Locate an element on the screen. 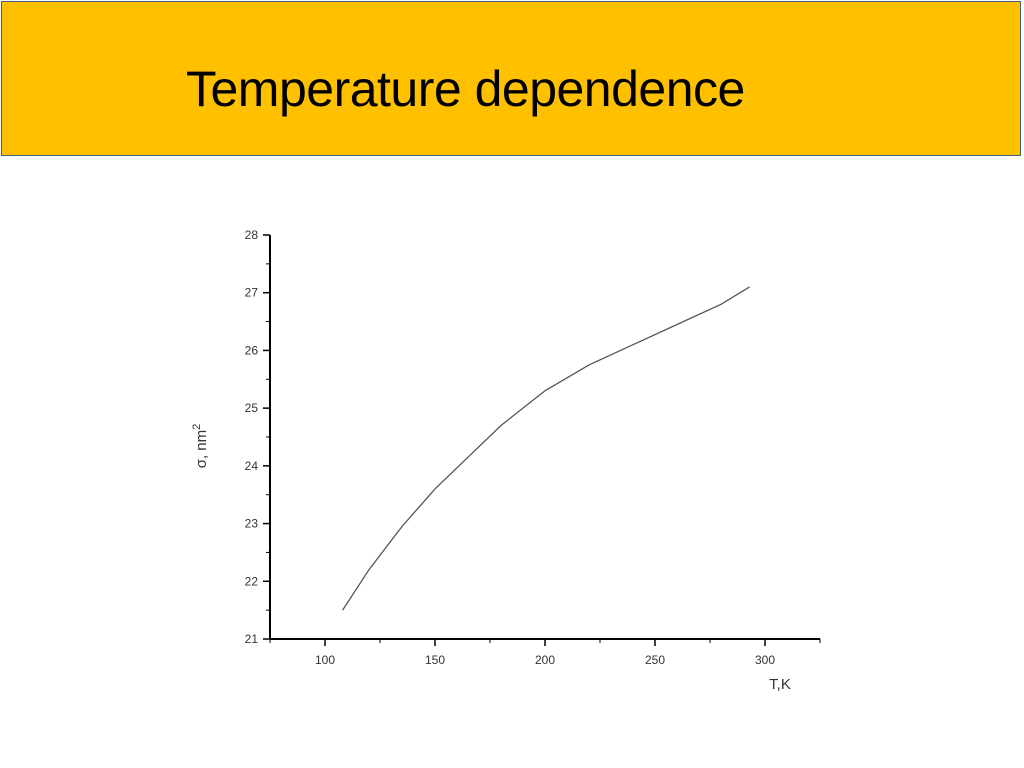 This screenshot has height=768, width=1024. y-tick-label: 26 is located at coordinates (252, 350).